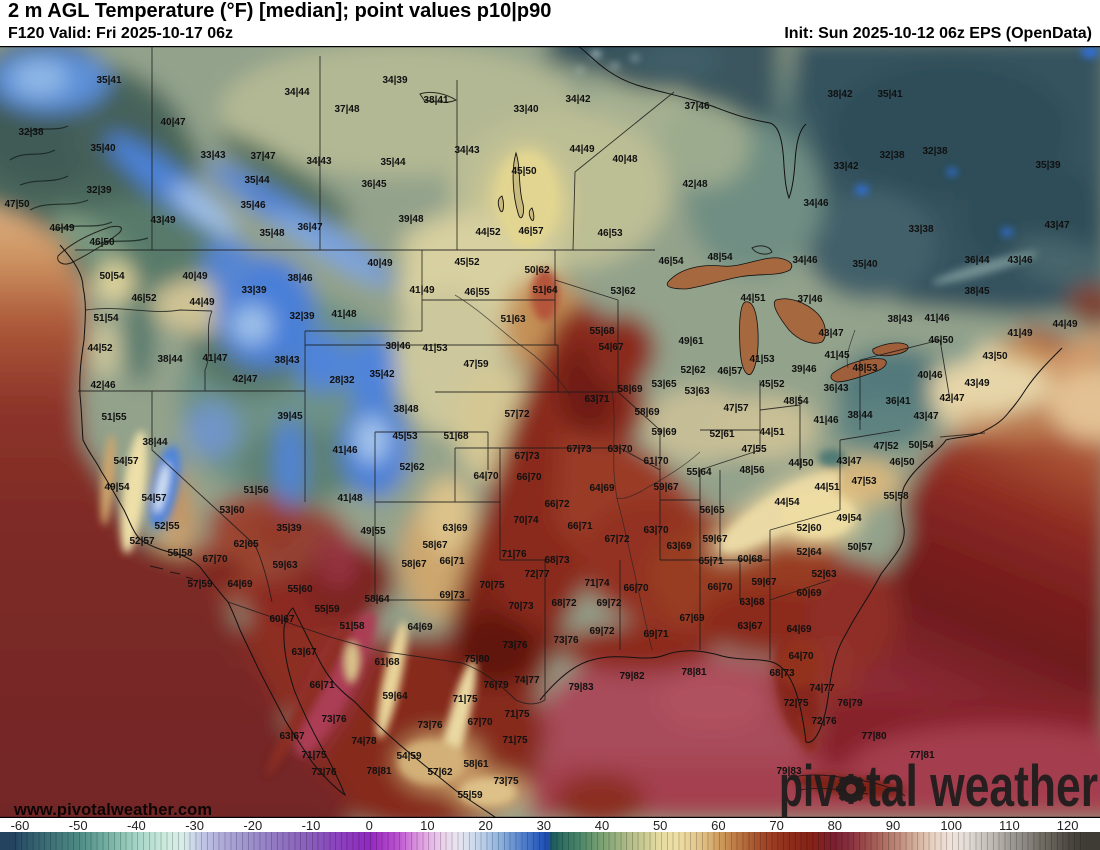 The image size is (1100, 850). Describe the element at coordinates (807, 786) in the screenshot. I see `svg-text: piv` at that location.